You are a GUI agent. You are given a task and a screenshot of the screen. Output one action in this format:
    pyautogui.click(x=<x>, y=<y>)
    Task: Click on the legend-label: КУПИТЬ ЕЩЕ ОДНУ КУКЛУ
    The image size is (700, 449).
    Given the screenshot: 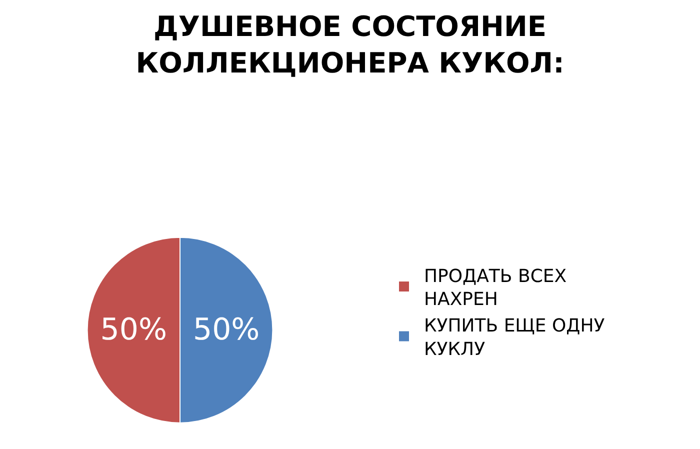 What is the action you would take?
    pyautogui.click(x=514, y=338)
    